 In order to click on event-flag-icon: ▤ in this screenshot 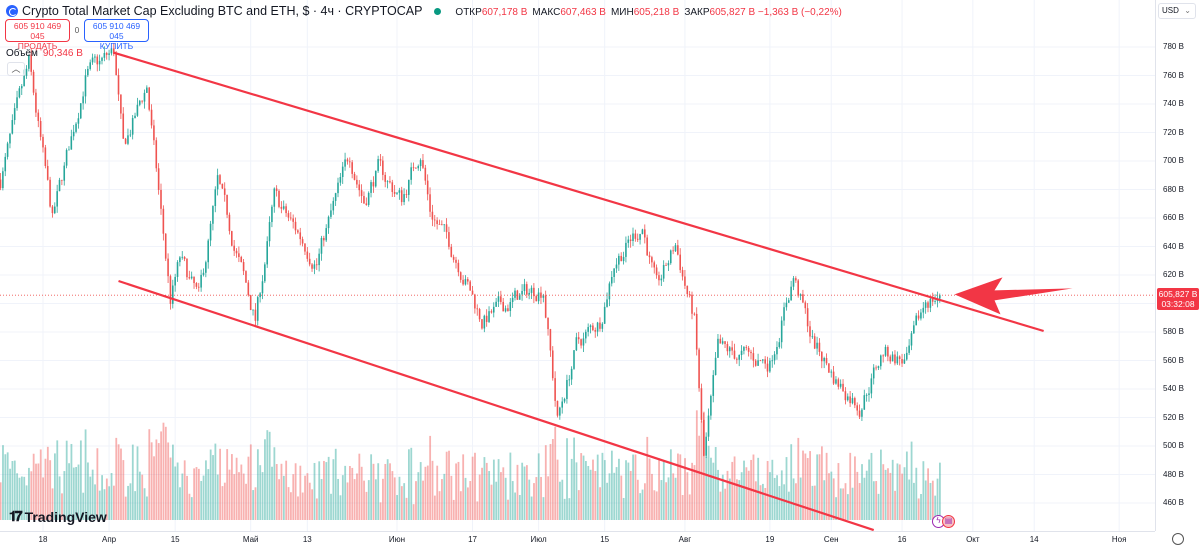, I will do `click(948, 521)`.